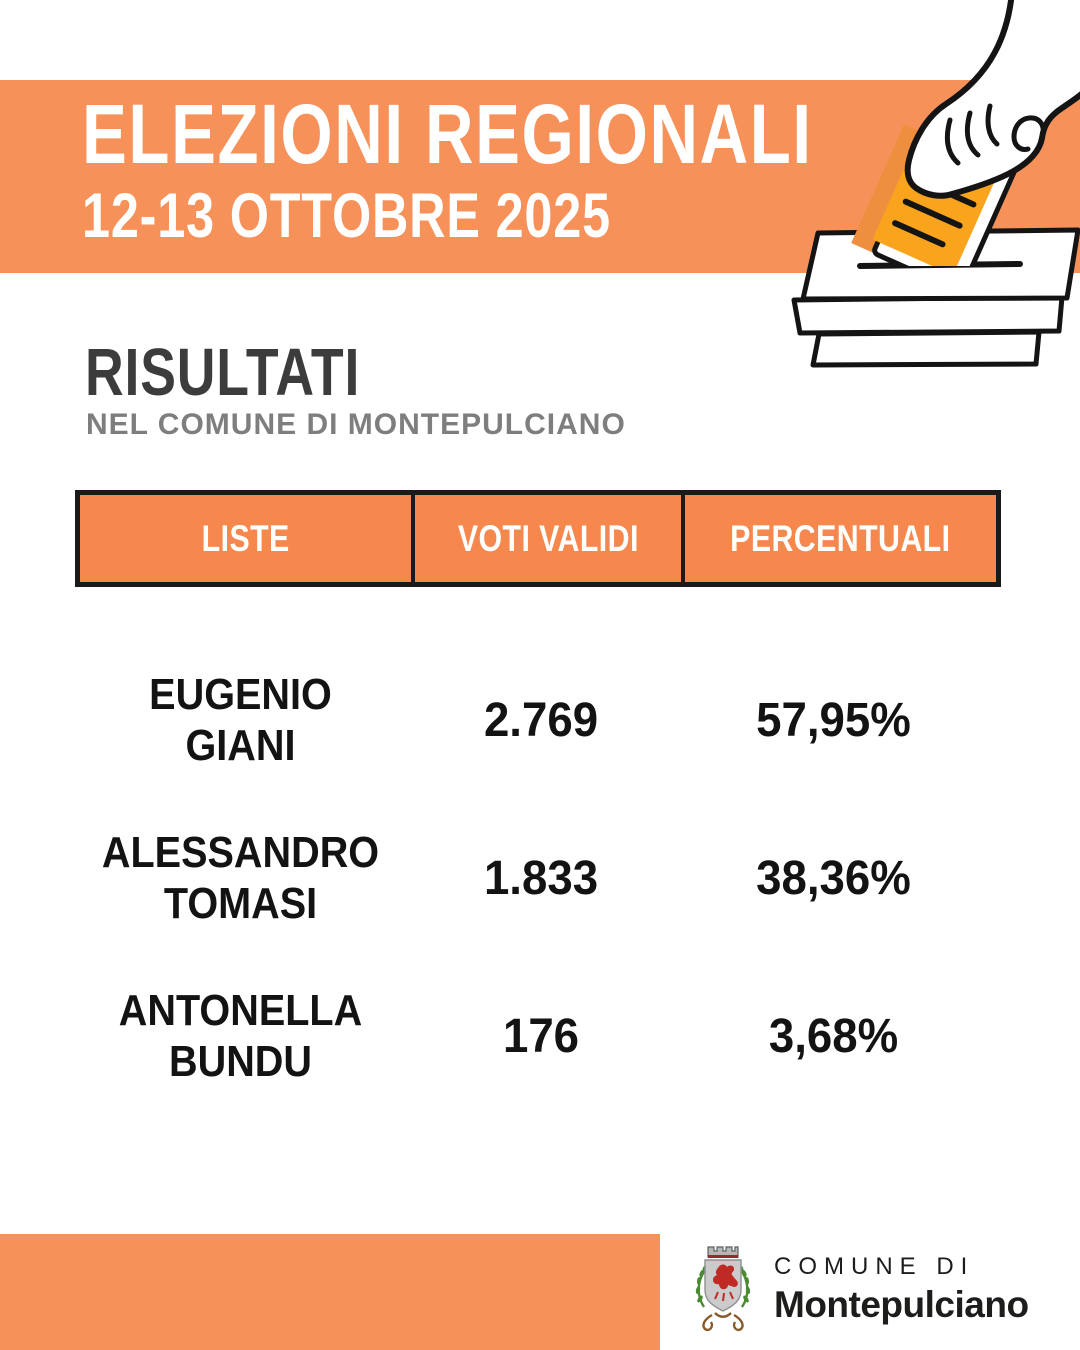  I want to click on montepulciano-label: Montepulciano, so click(901, 1304).